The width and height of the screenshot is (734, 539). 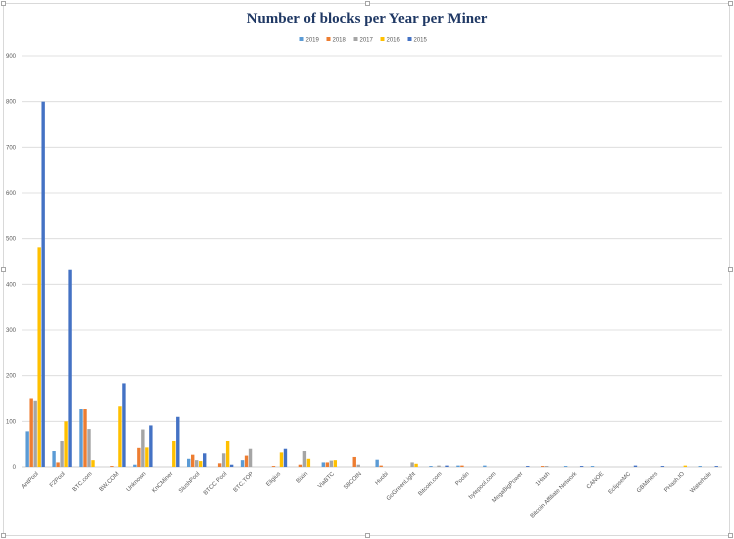 What do you see at coordinates (137, 482) in the screenshot?
I see `x-tick-label: Unknown` at bounding box center [137, 482].